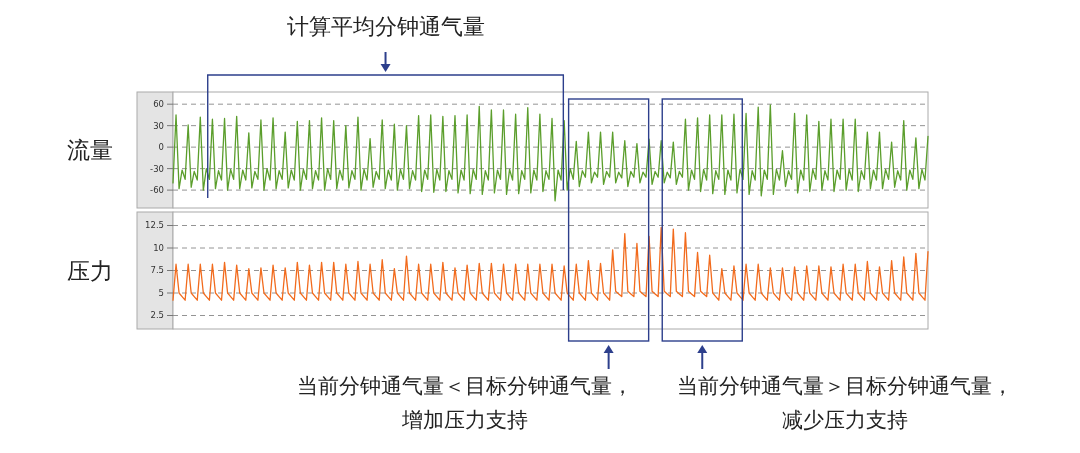 Image resolution: width=1080 pixels, height=453 pixels. What do you see at coordinates (465, 386) in the screenshot?
I see `text: 当前分钟通气量＜目标分钟通气量，` at bounding box center [465, 386].